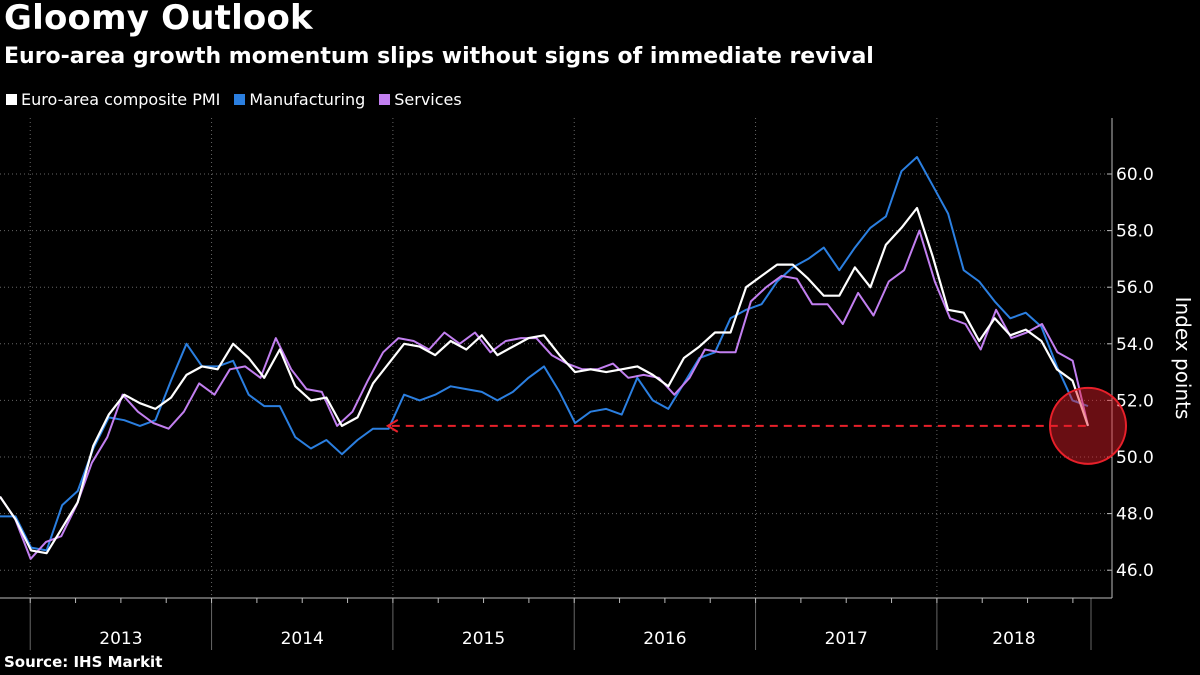  What do you see at coordinates (385, 99) in the screenshot?
I see `legend-swatch-services` at bounding box center [385, 99].